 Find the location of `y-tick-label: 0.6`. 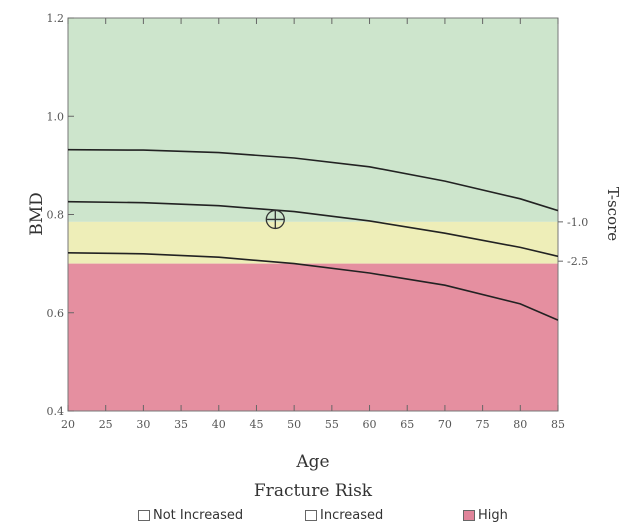

y-tick-label: 0.6 is located at coordinates (56, 313).